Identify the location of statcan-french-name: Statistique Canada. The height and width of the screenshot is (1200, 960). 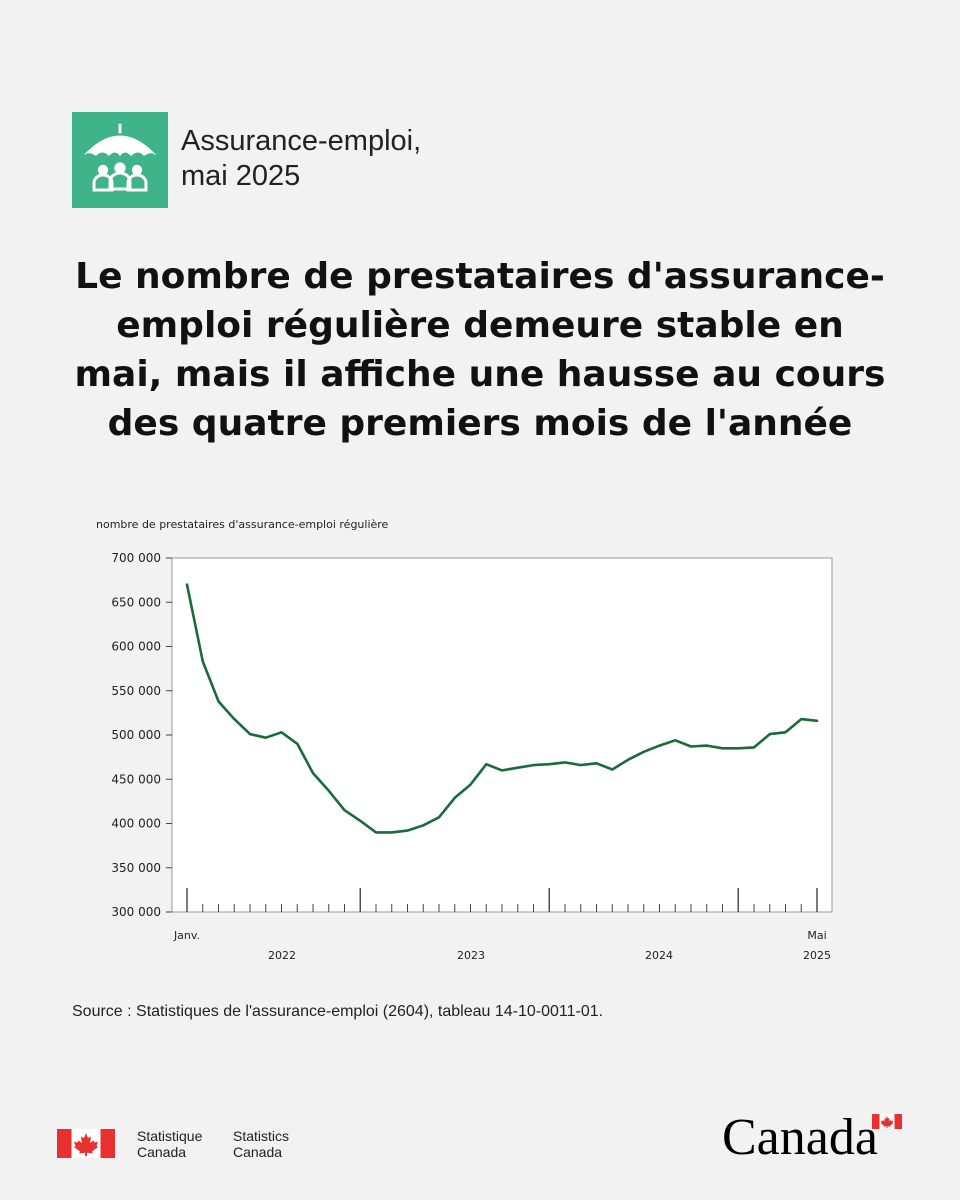
(169, 1144).